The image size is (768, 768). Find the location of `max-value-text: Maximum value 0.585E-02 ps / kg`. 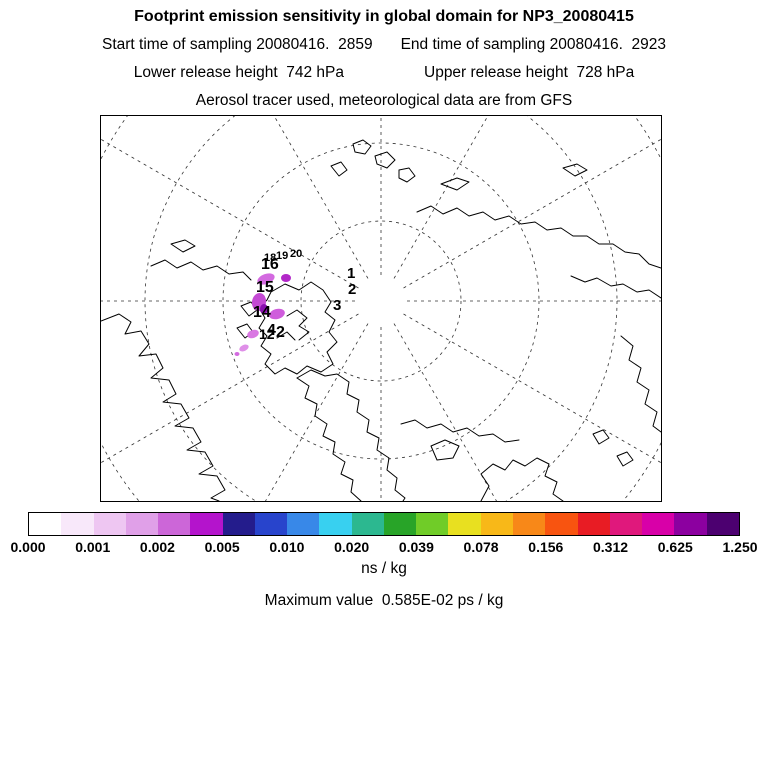

max-value-text: Maximum value 0.585E-02 ps / kg is located at coordinates (384, 600).